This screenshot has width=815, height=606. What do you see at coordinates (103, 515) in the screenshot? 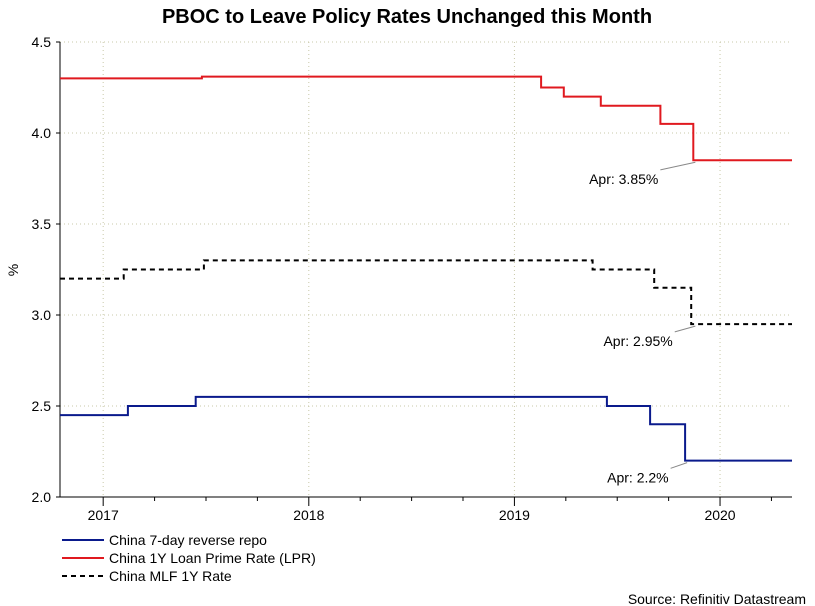
I see `x-tick-label: 2017` at bounding box center [103, 515].